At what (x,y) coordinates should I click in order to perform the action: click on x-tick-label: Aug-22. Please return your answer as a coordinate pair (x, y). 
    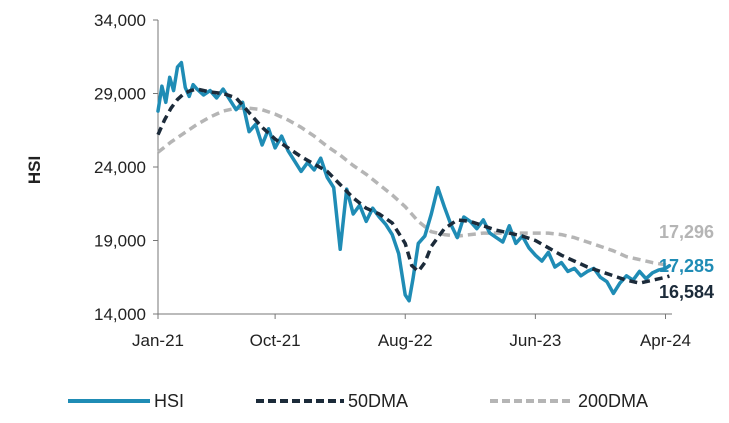
    Looking at the image, I should click on (405, 340).